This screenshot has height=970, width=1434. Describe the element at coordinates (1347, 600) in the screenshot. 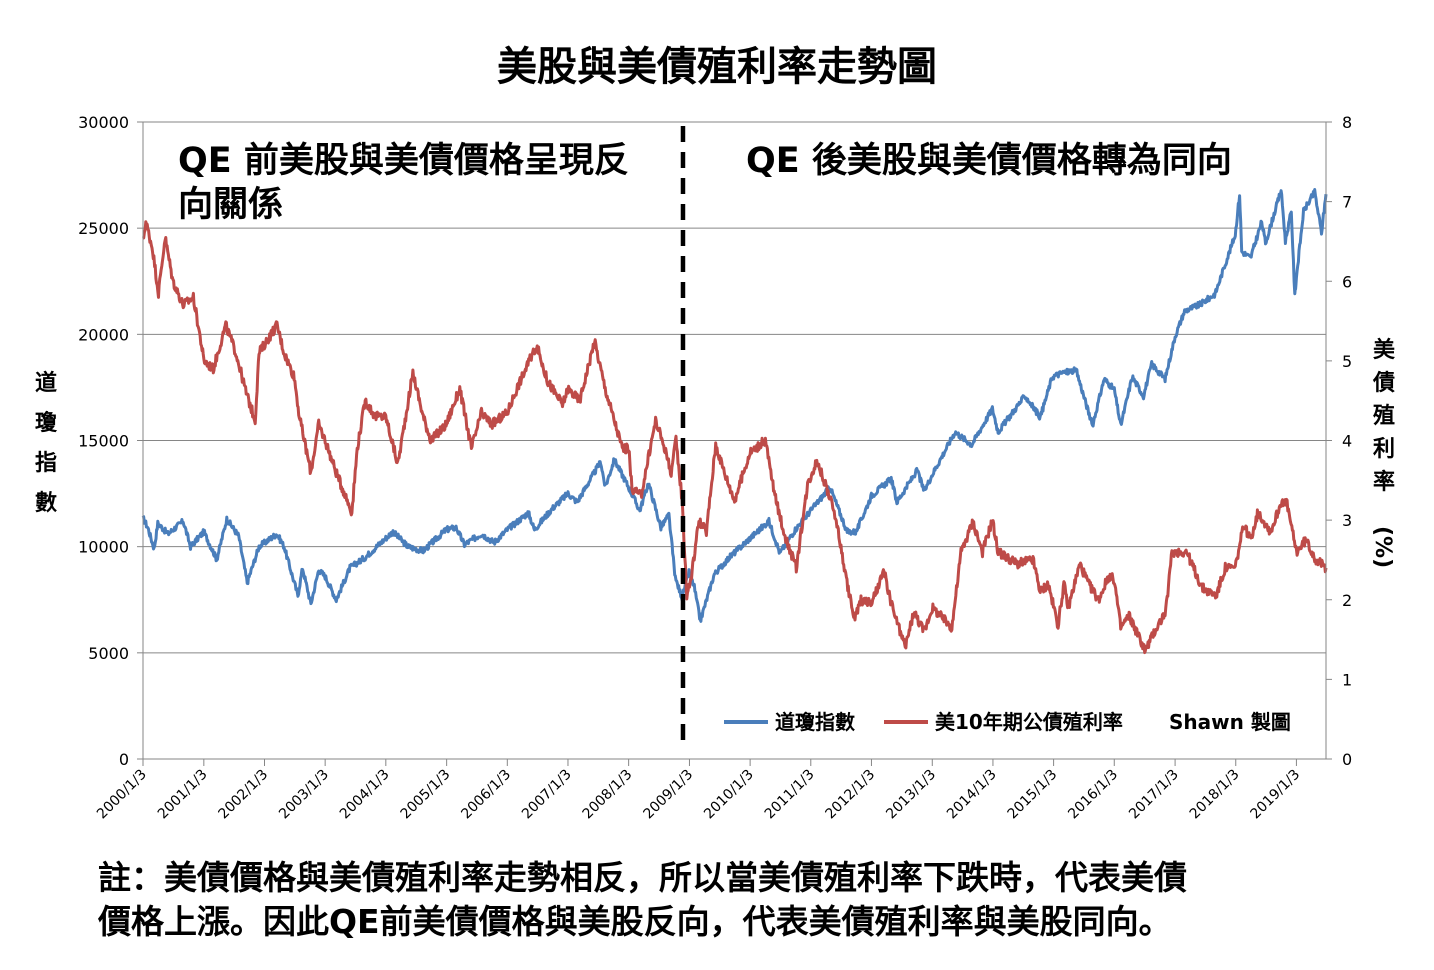

I see `y2-tick-label: 2` at that location.